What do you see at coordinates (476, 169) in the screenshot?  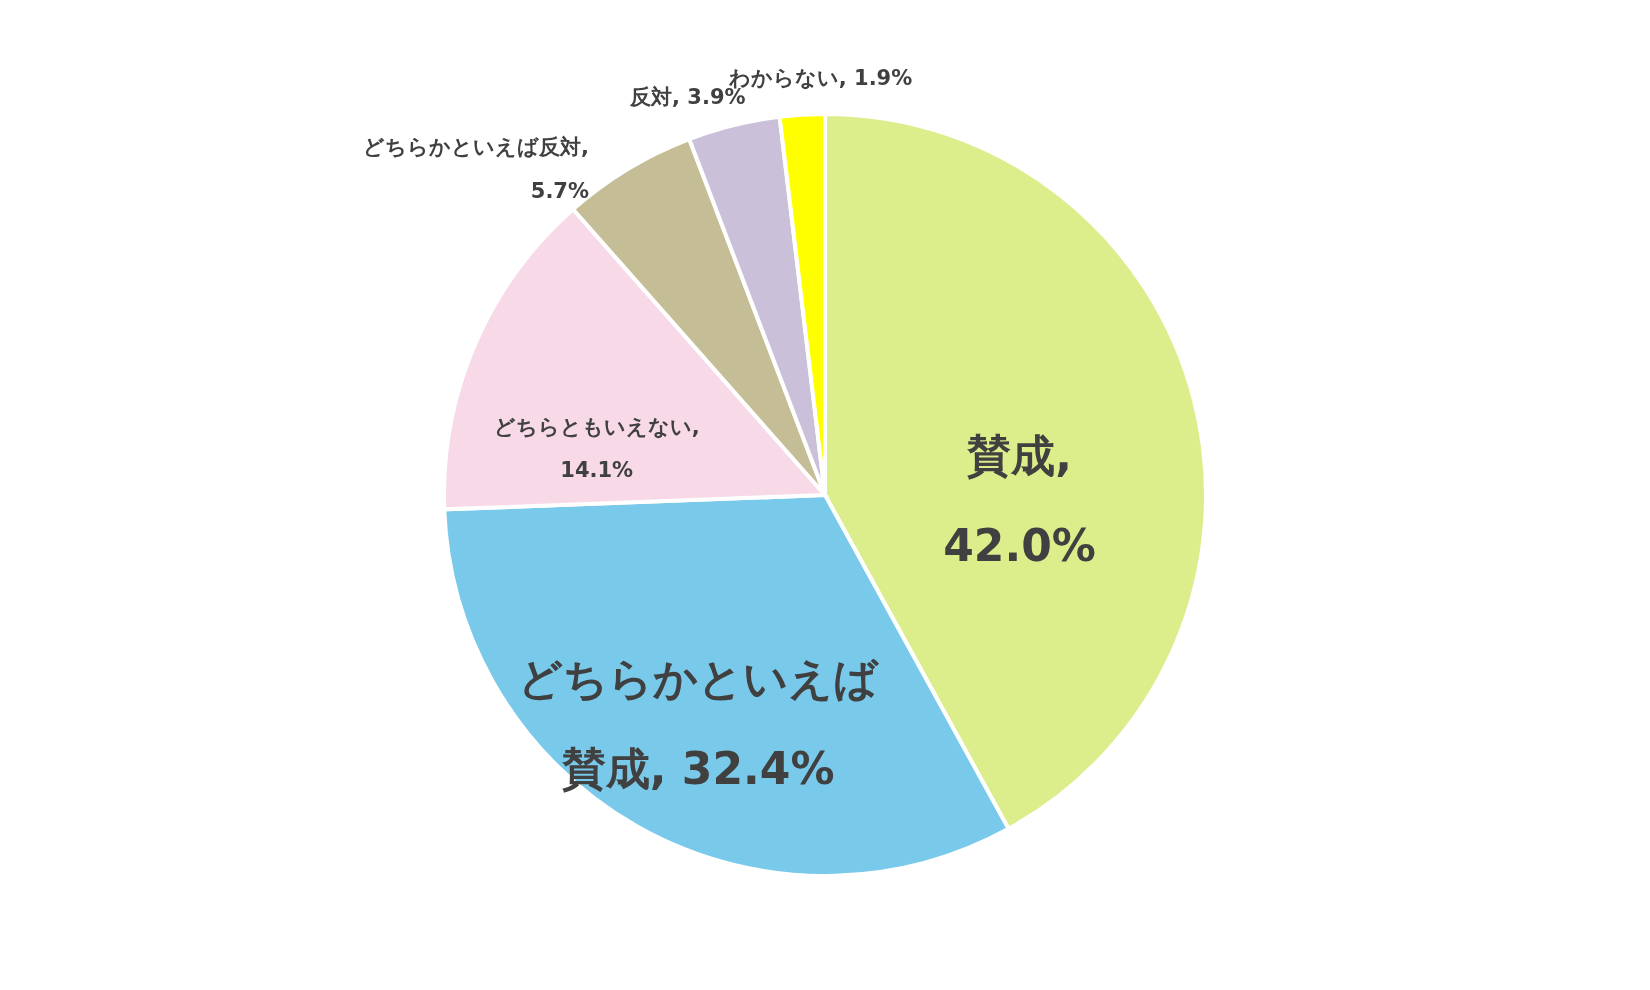 I see `slice-label: どちらかといえば反対, 5.7%` at bounding box center [476, 169].